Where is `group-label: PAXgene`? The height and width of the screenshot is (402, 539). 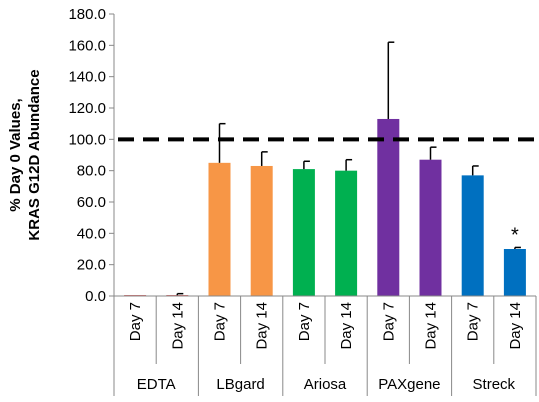 group-label: PAXgene is located at coordinates (409, 384).